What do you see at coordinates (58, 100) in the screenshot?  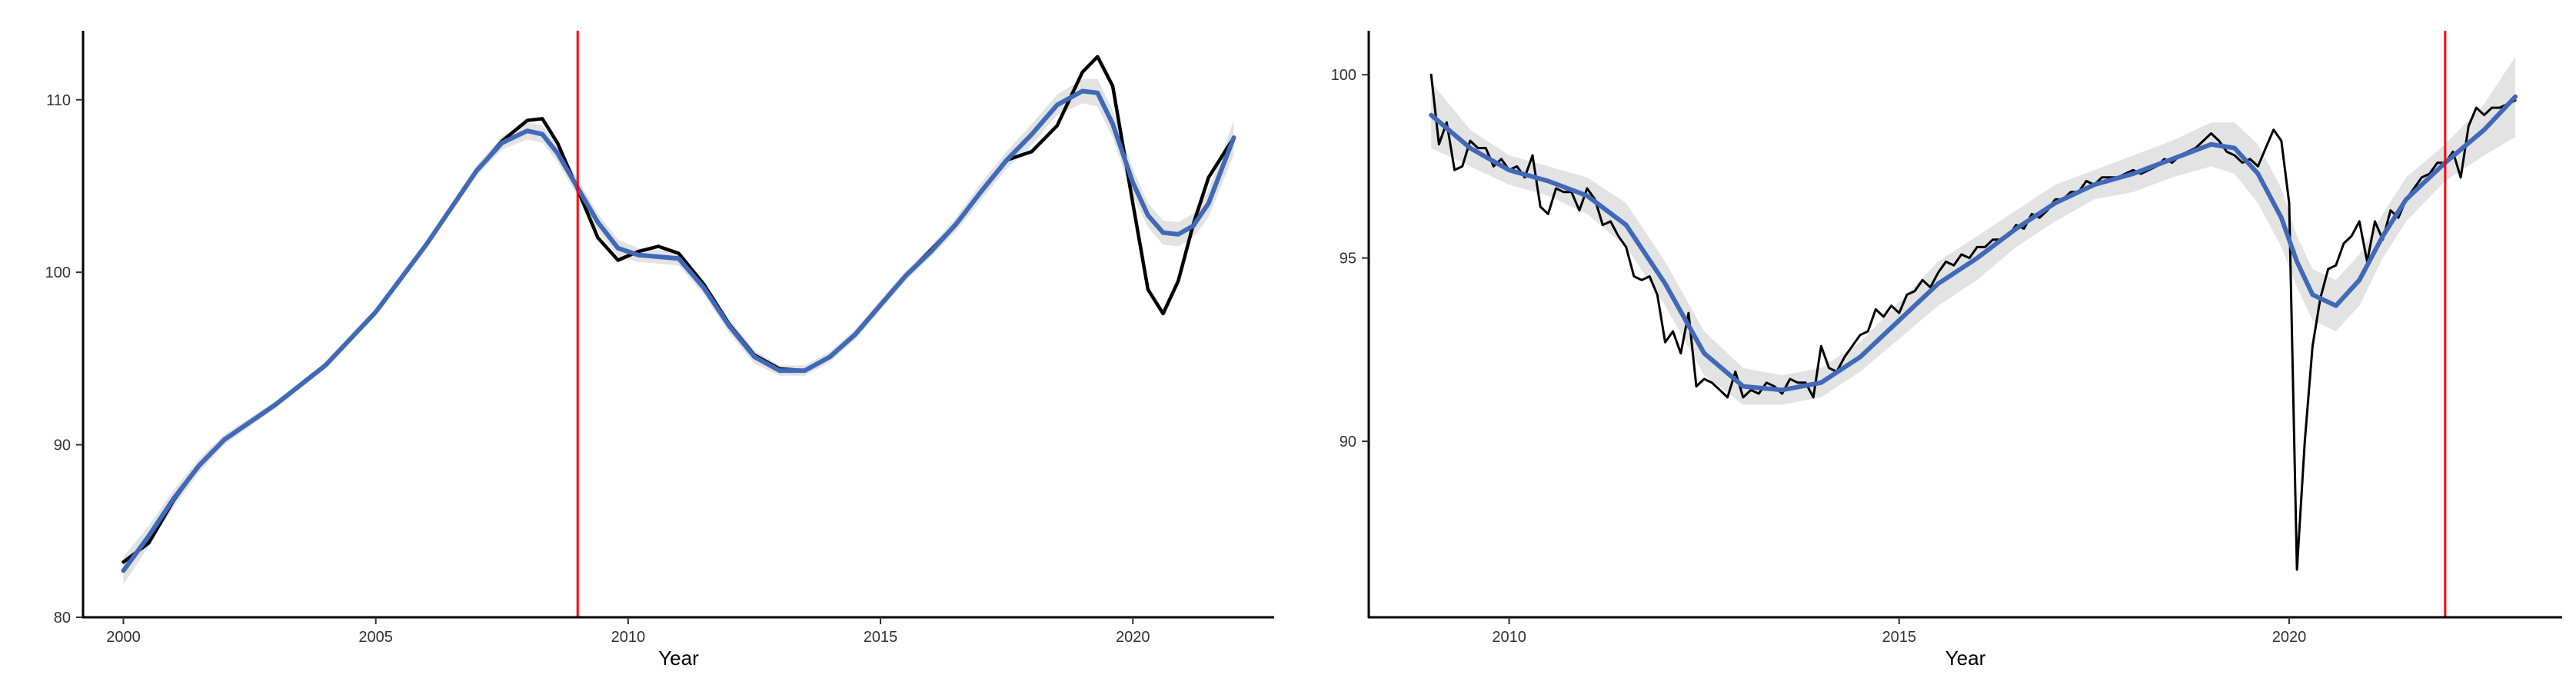 I see `y-tick-label: 110` at bounding box center [58, 100].